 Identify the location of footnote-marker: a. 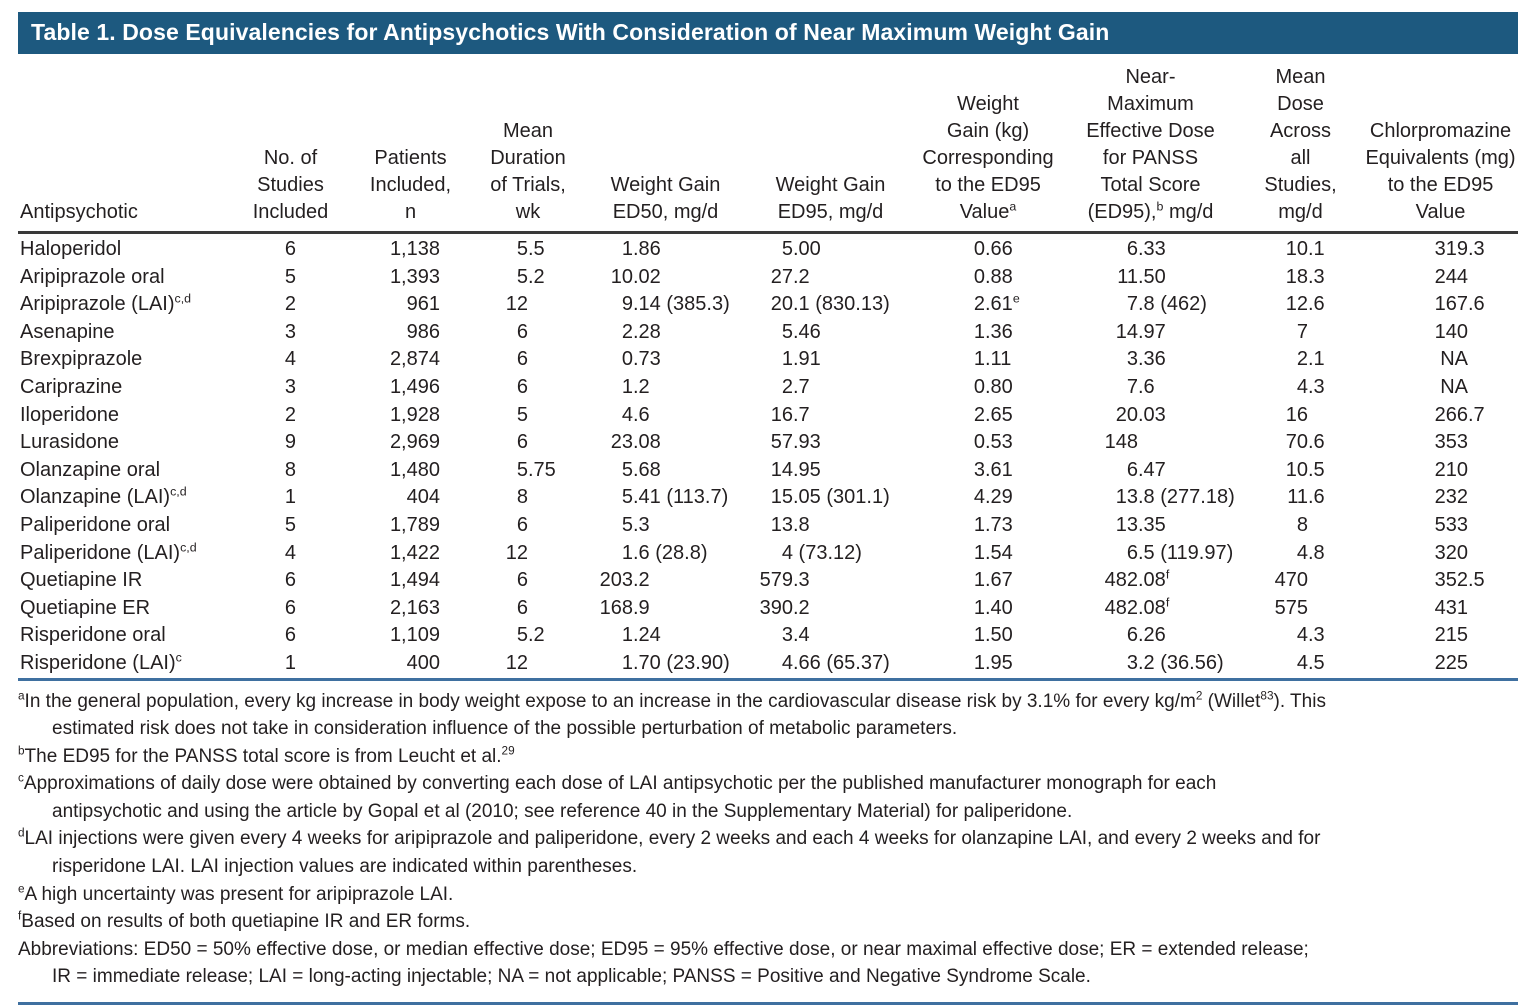
(21, 696).